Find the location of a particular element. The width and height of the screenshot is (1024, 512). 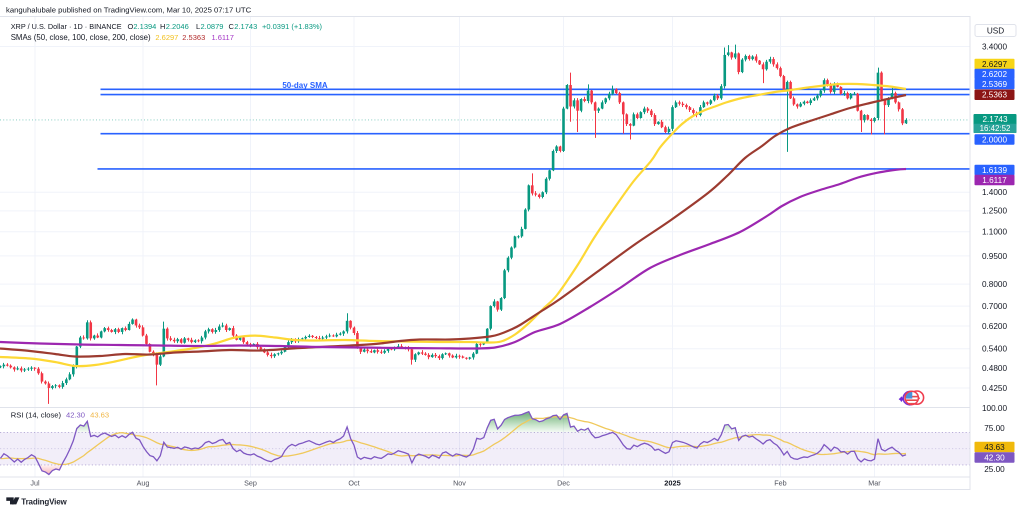

svg-text: 50-day SMA is located at coordinates (305, 85).